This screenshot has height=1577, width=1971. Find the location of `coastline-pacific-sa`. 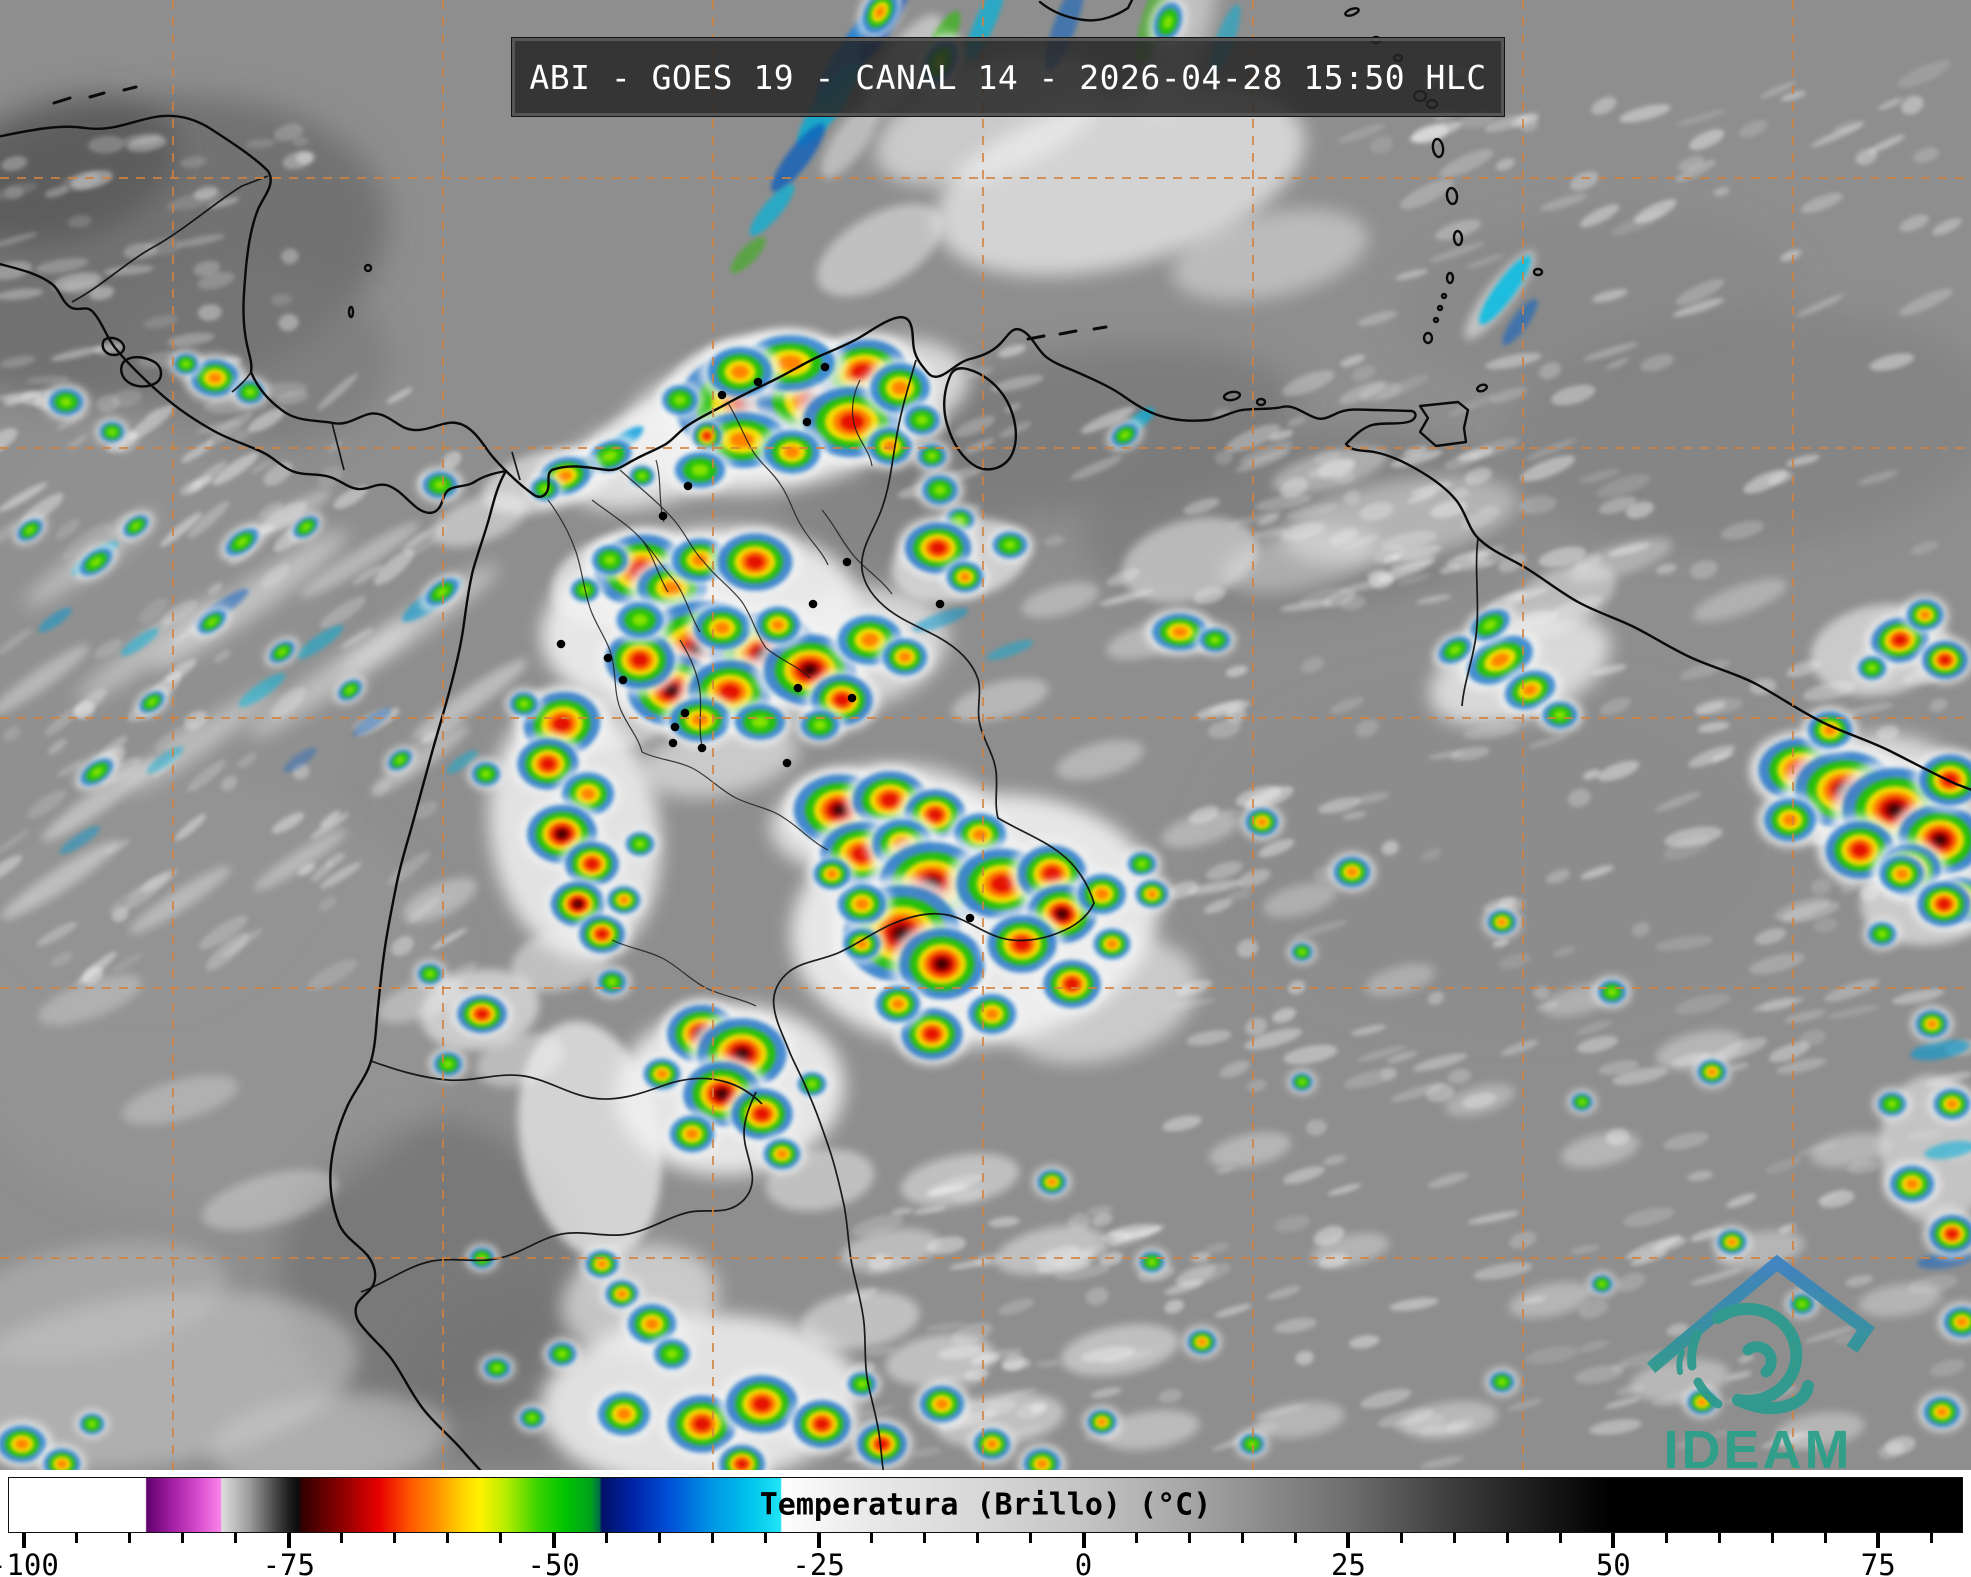

coastline-pacific-sa is located at coordinates (418, 969).